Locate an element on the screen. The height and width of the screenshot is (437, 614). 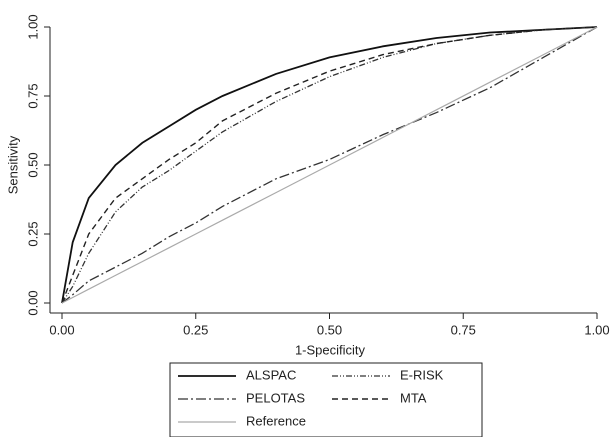
legend-label: E-RISK is located at coordinates (422, 374).